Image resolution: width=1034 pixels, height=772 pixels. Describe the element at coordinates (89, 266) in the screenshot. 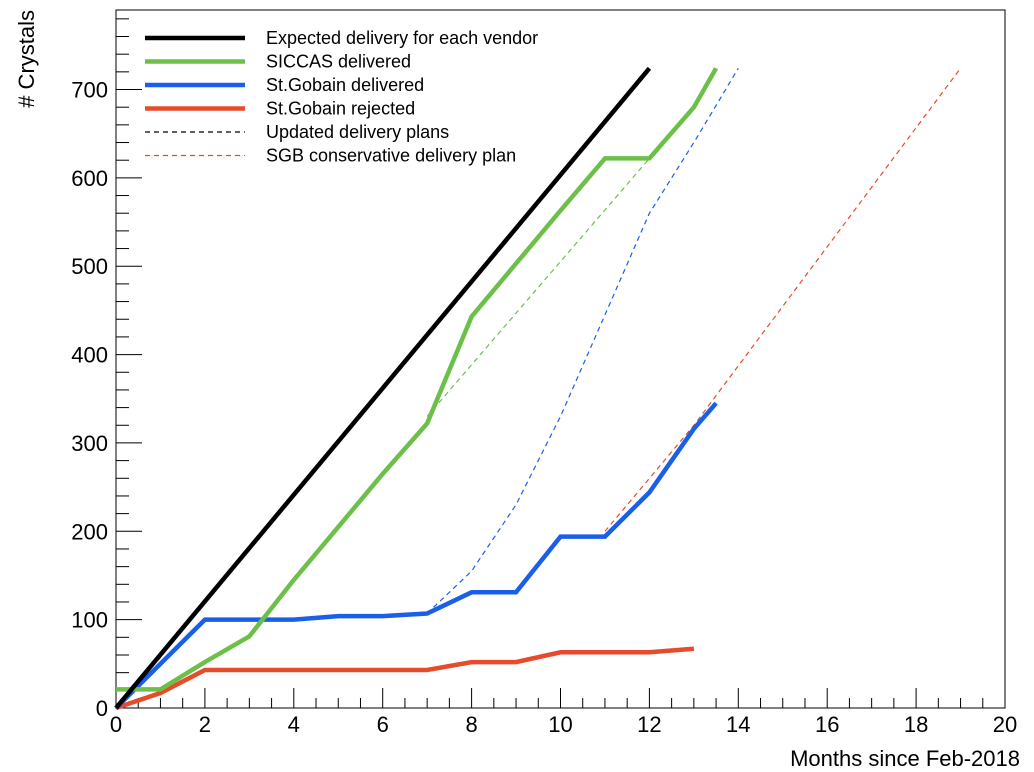

I see `y-tick-label: 500` at that location.